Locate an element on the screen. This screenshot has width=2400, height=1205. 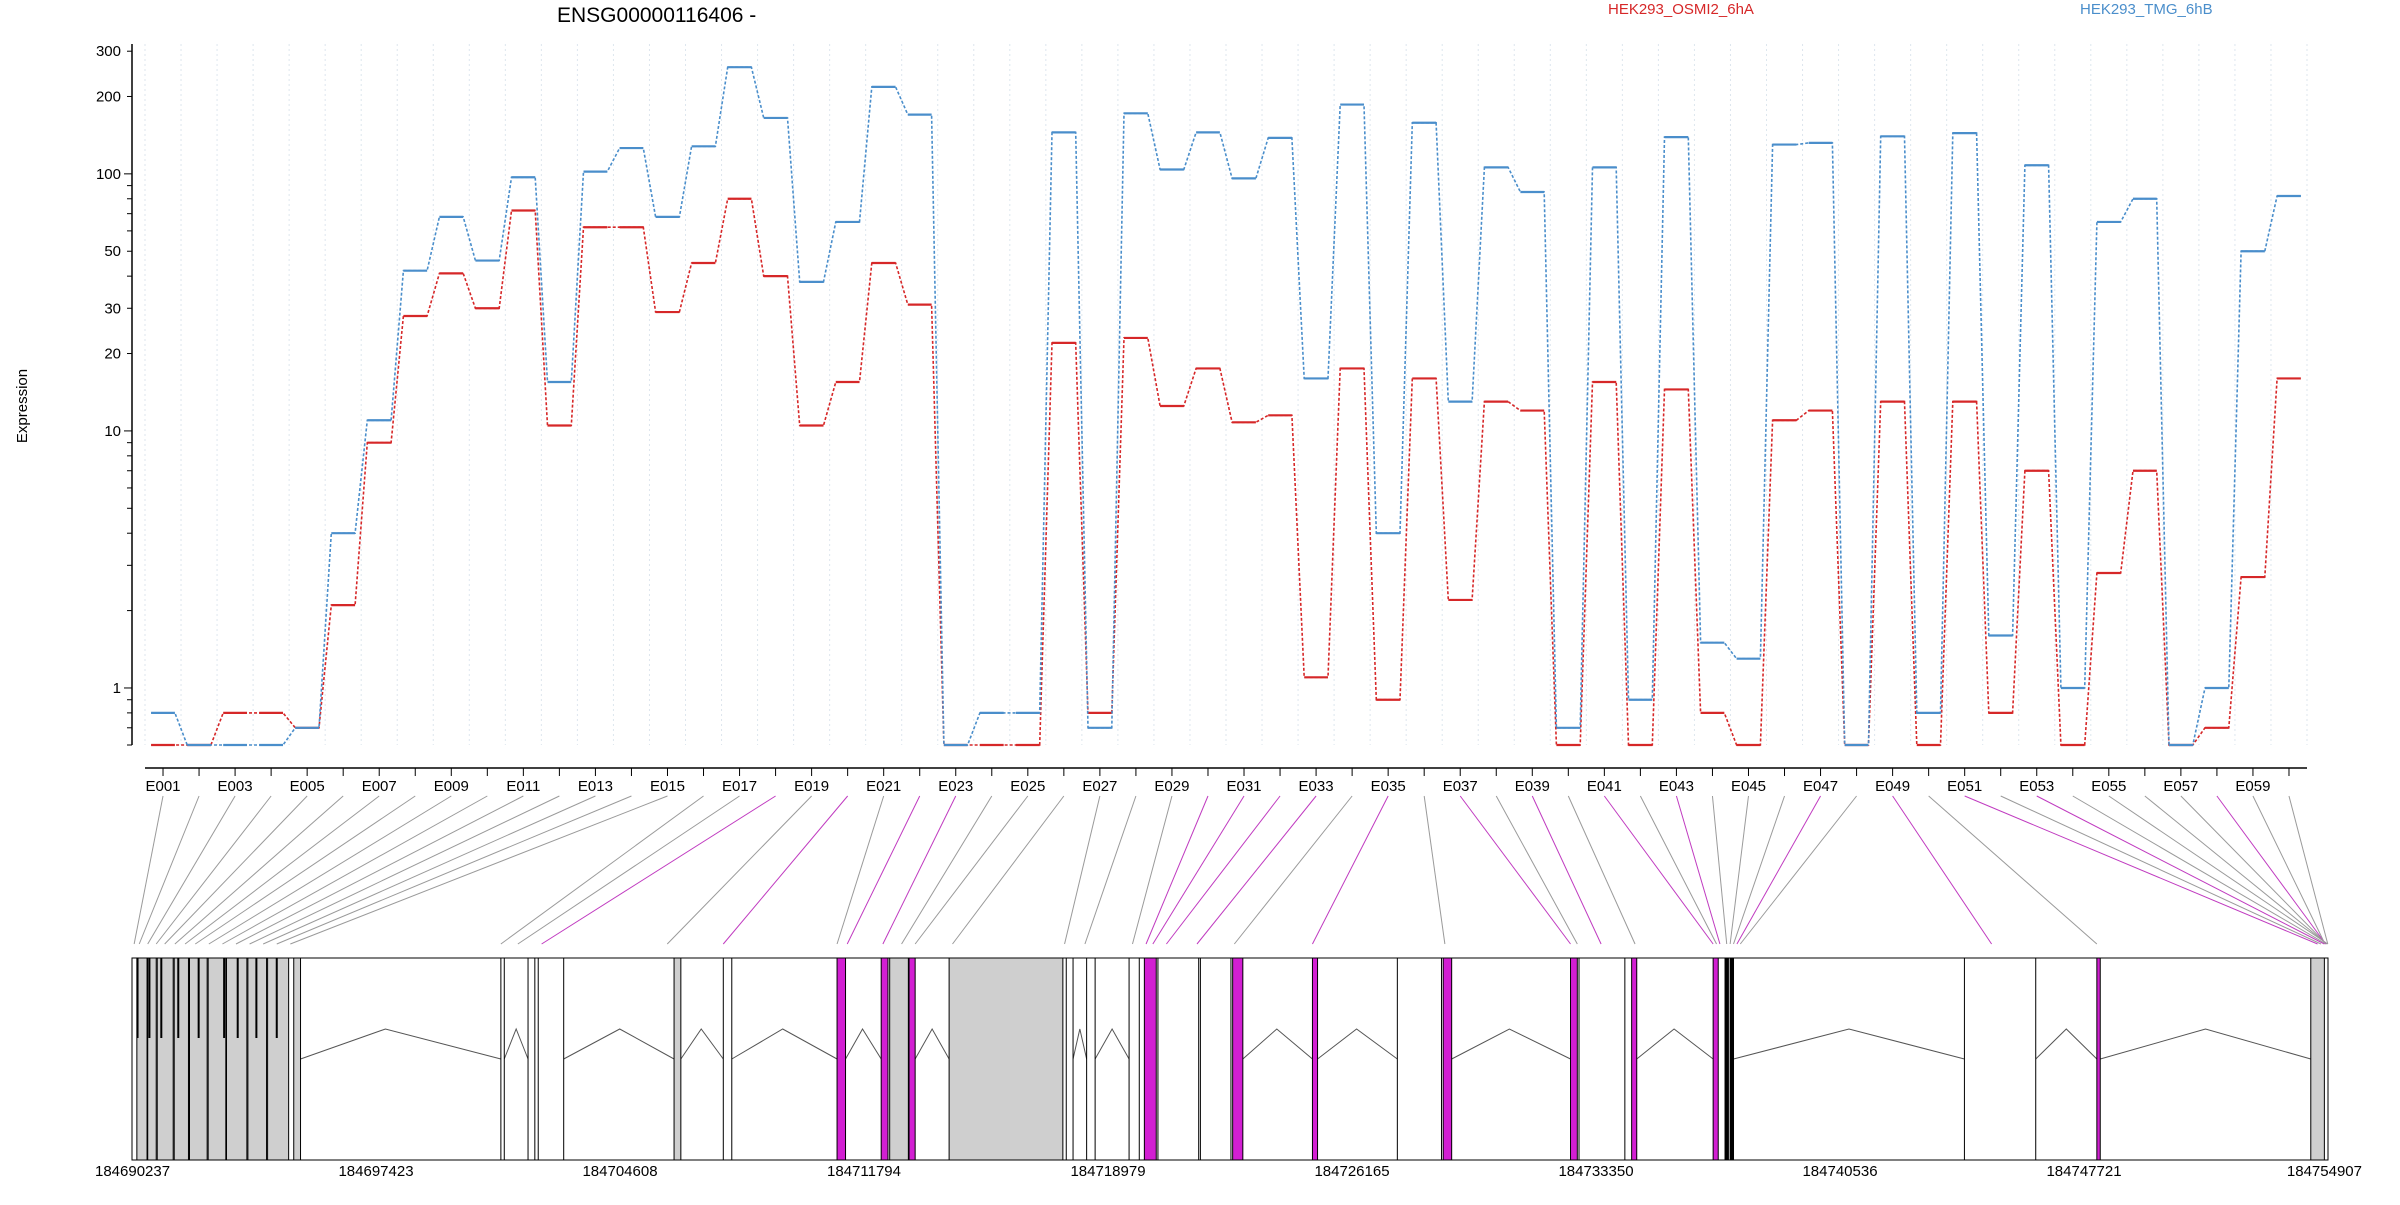
x-tick-label: E015 is located at coordinates (667, 786).